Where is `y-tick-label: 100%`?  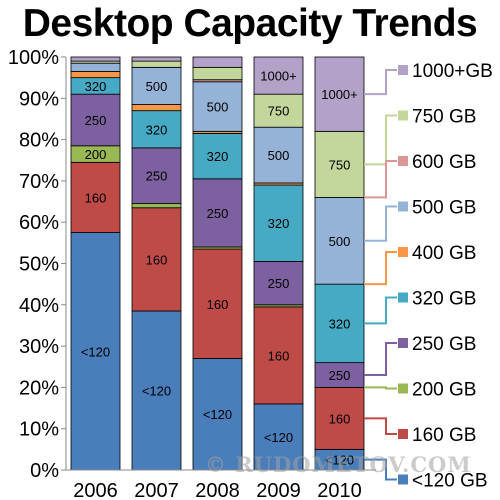
y-tick-label: 100% is located at coordinates (33, 58).